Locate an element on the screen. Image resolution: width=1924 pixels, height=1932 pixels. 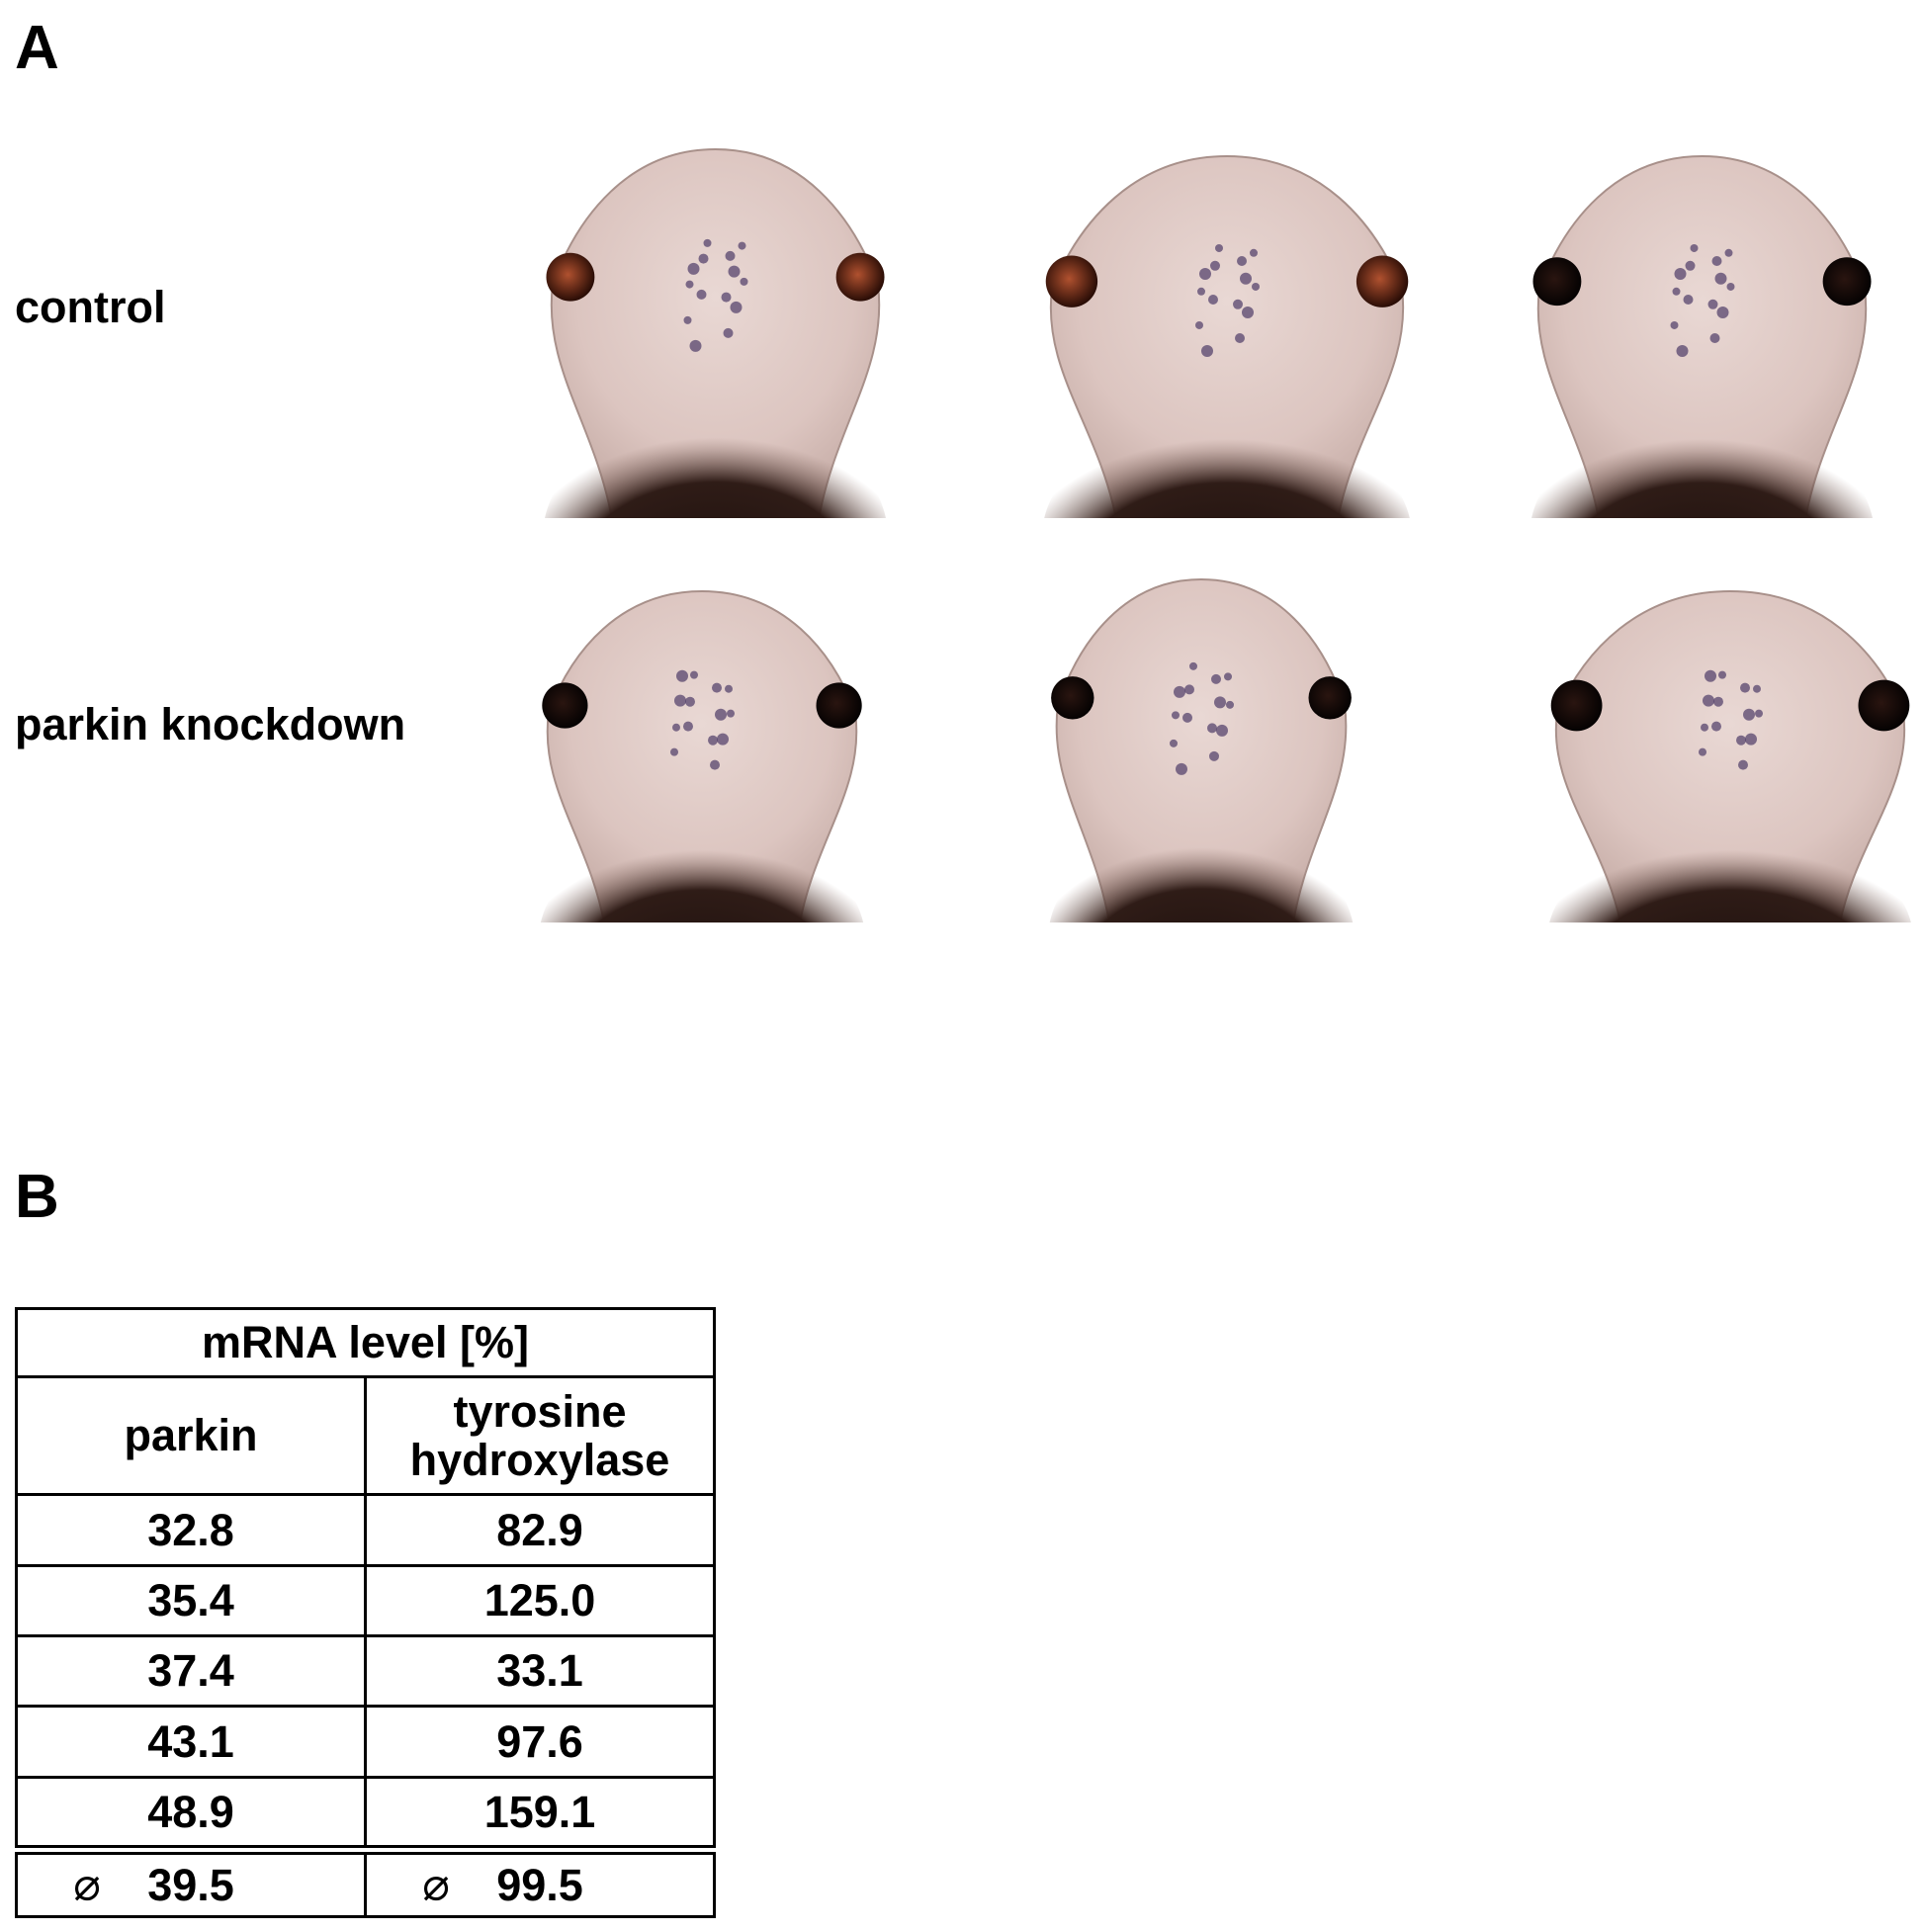
data-row: 35.4 125.0 is located at coordinates (365, 1600).